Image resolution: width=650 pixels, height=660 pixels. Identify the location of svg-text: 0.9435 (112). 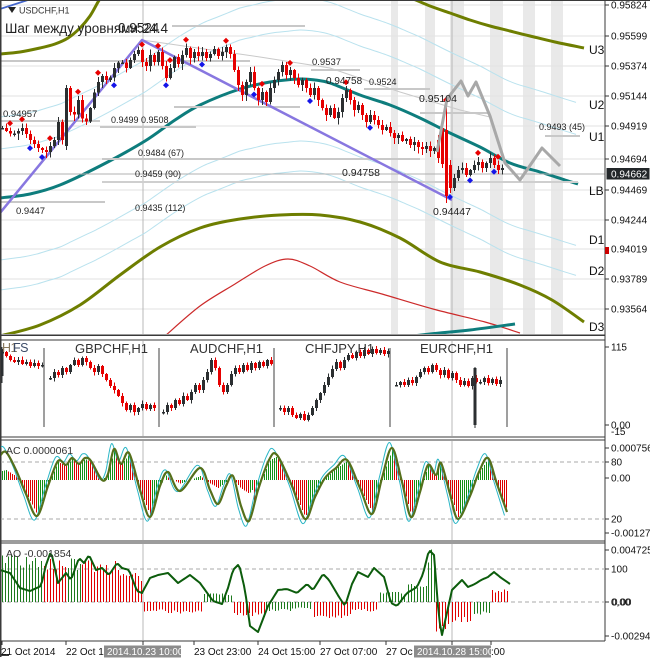
(160, 208).